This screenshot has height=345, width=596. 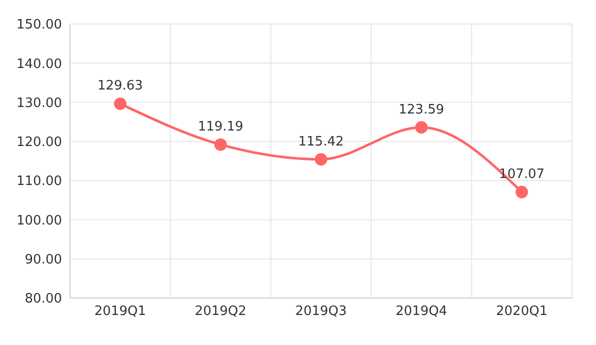 I want to click on x-tick-label: 2019Q1, so click(x=120, y=312).